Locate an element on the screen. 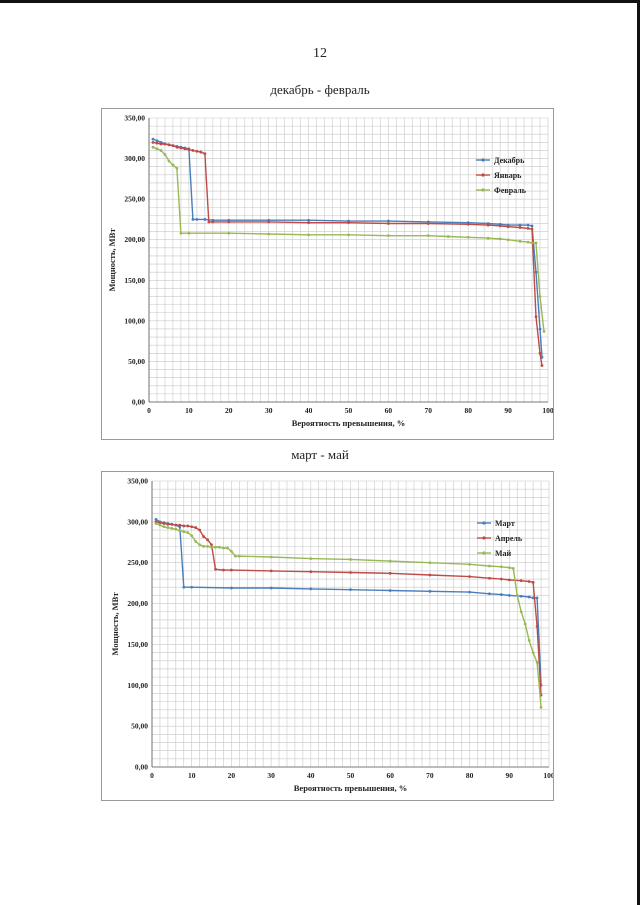 This screenshot has height=905, width=640. x-tick-label: 80 is located at coordinates (468, 410).